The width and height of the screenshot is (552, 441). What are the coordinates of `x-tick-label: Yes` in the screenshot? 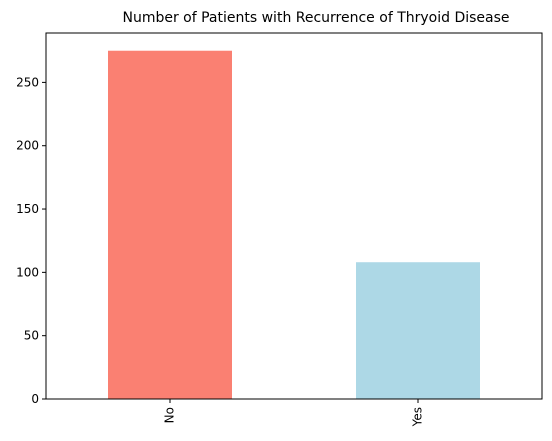 It's located at (418, 417).